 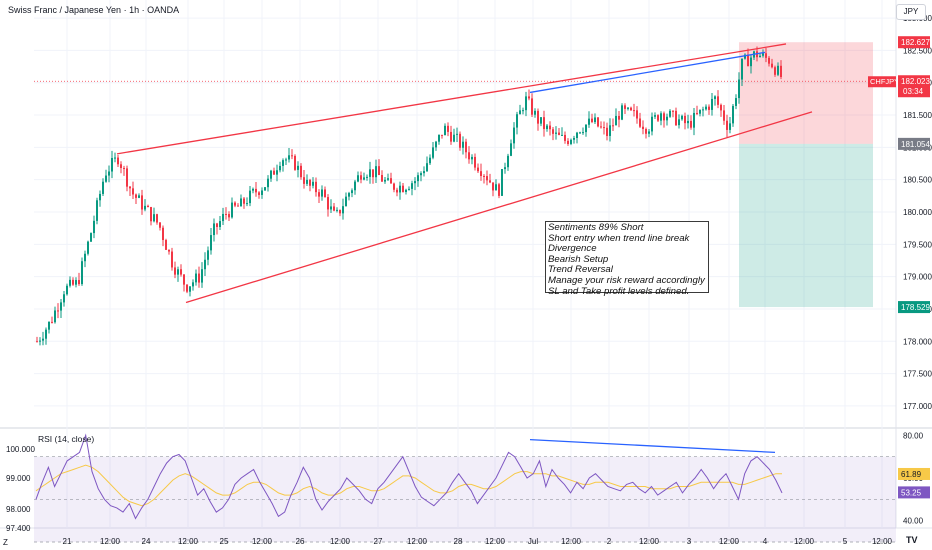 I want to click on currency-button: JPY, so click(x=911, y=12).